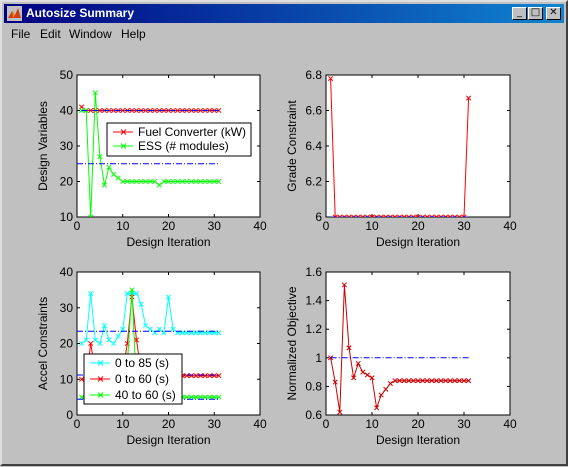 The image size is (568, 467). I want to click on menu-file: File, so click(21, 34).